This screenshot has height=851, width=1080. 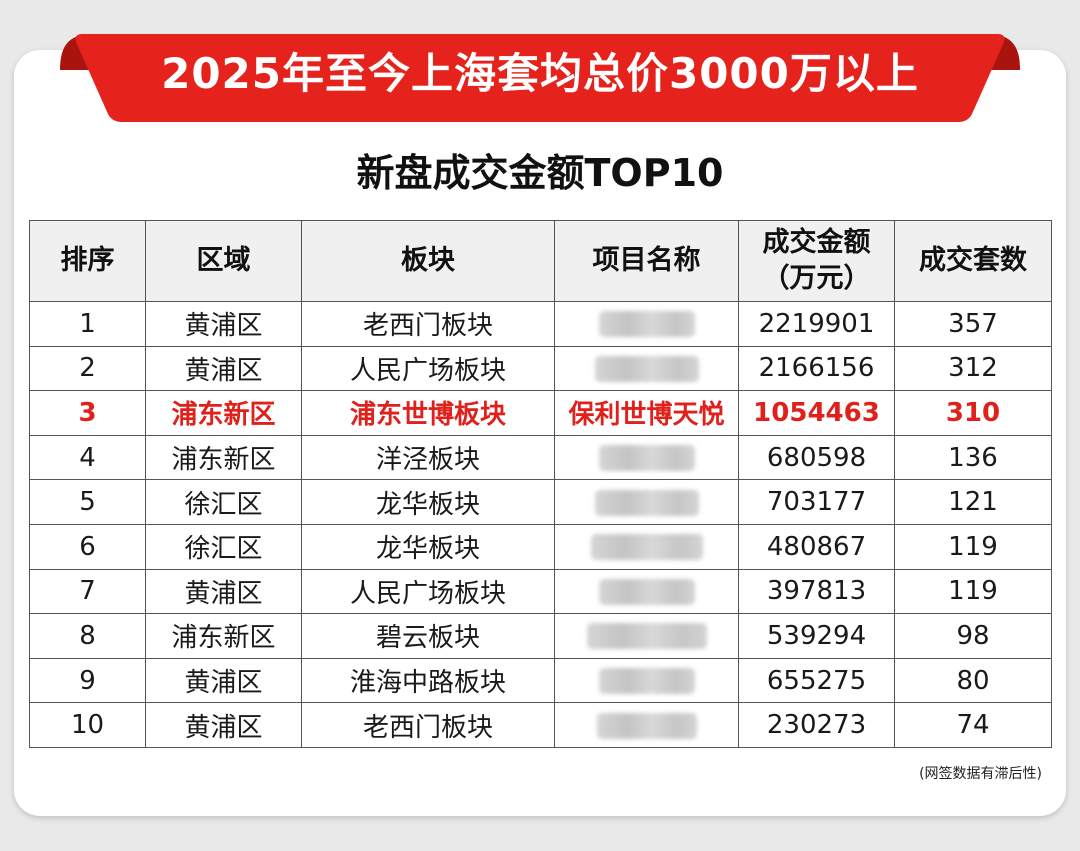 I want to click on table-row: 9 黄浦区 淮海中路板块 655275 80, so click(x=540, y=680).